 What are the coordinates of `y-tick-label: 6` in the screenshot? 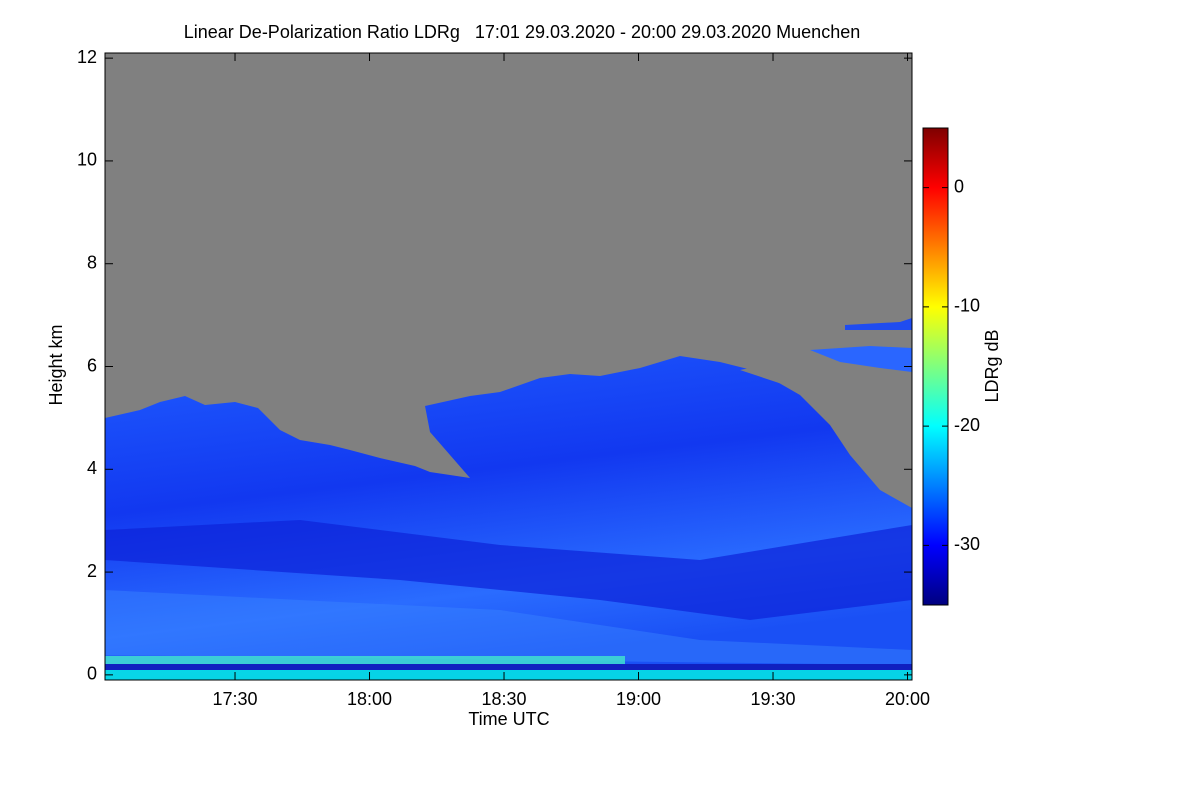 It's located at (92, 365).